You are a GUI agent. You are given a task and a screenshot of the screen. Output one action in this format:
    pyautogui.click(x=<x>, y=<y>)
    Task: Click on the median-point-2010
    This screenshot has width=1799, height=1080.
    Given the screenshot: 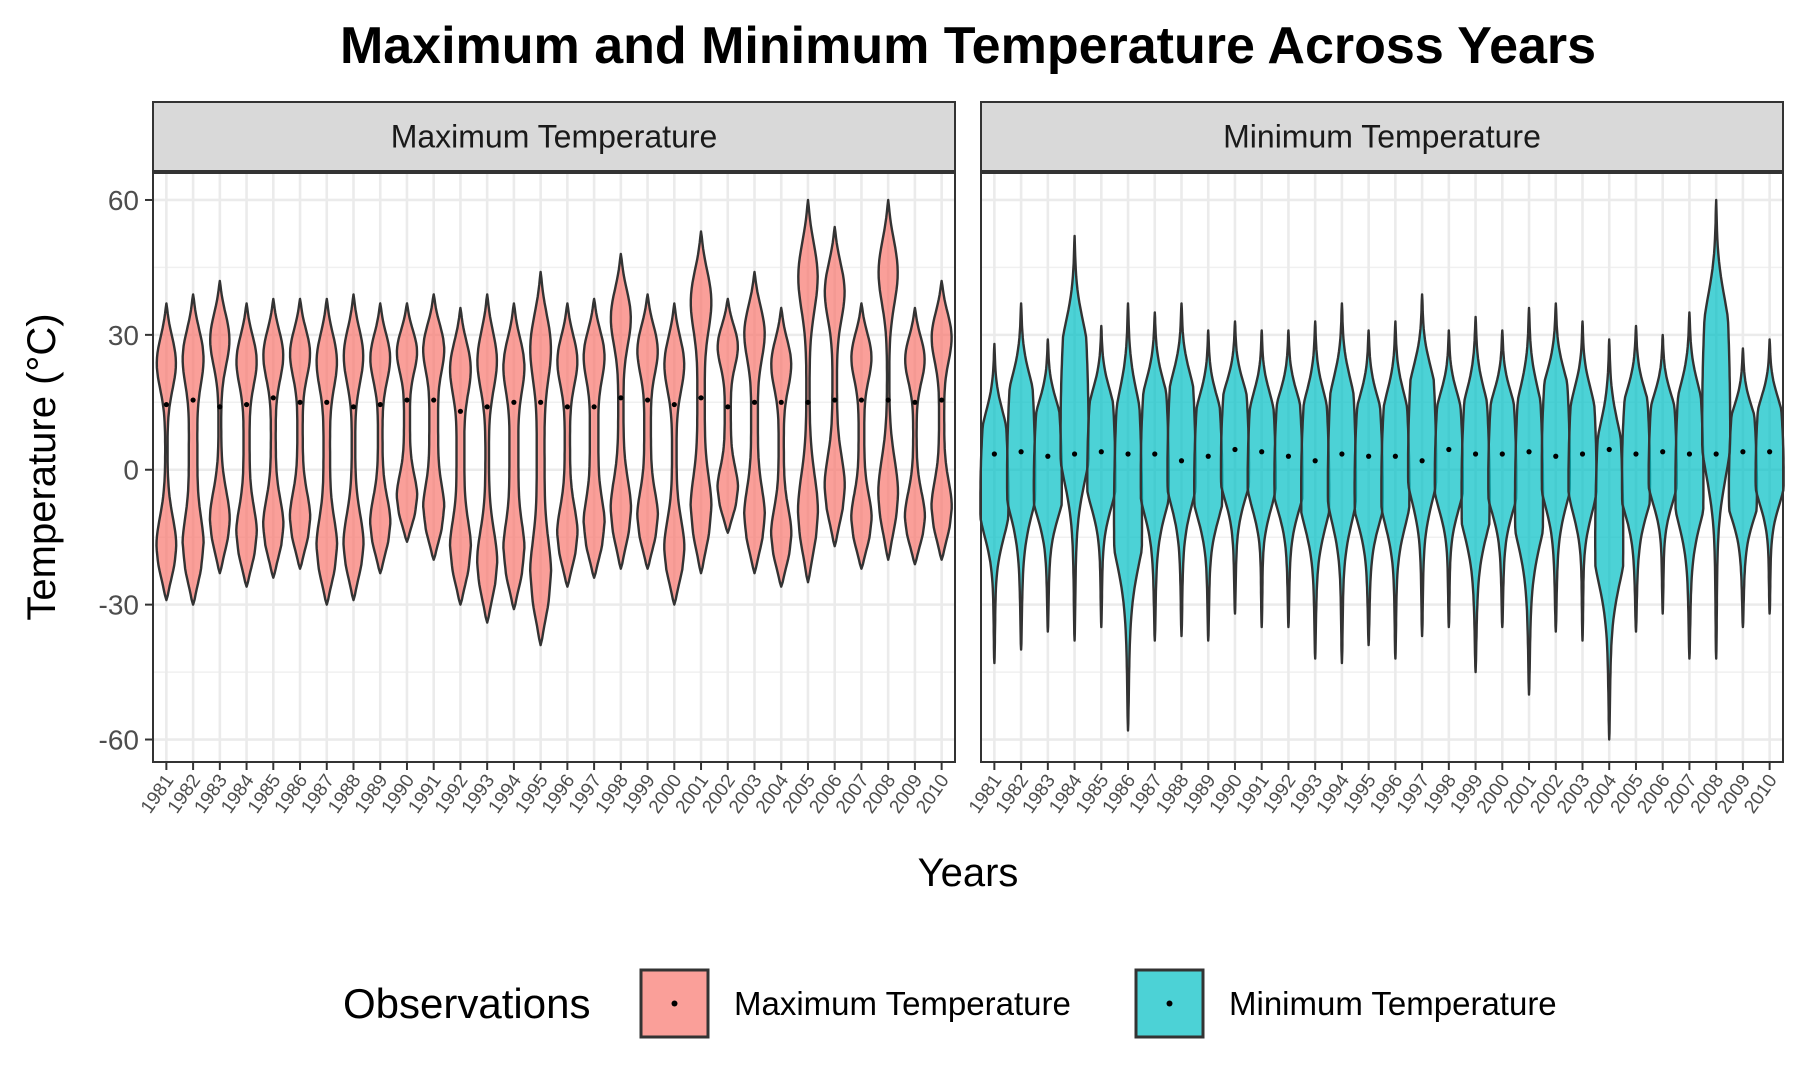 What is the action you would take?
    pyautogui.click(x=1770, y=452)
    